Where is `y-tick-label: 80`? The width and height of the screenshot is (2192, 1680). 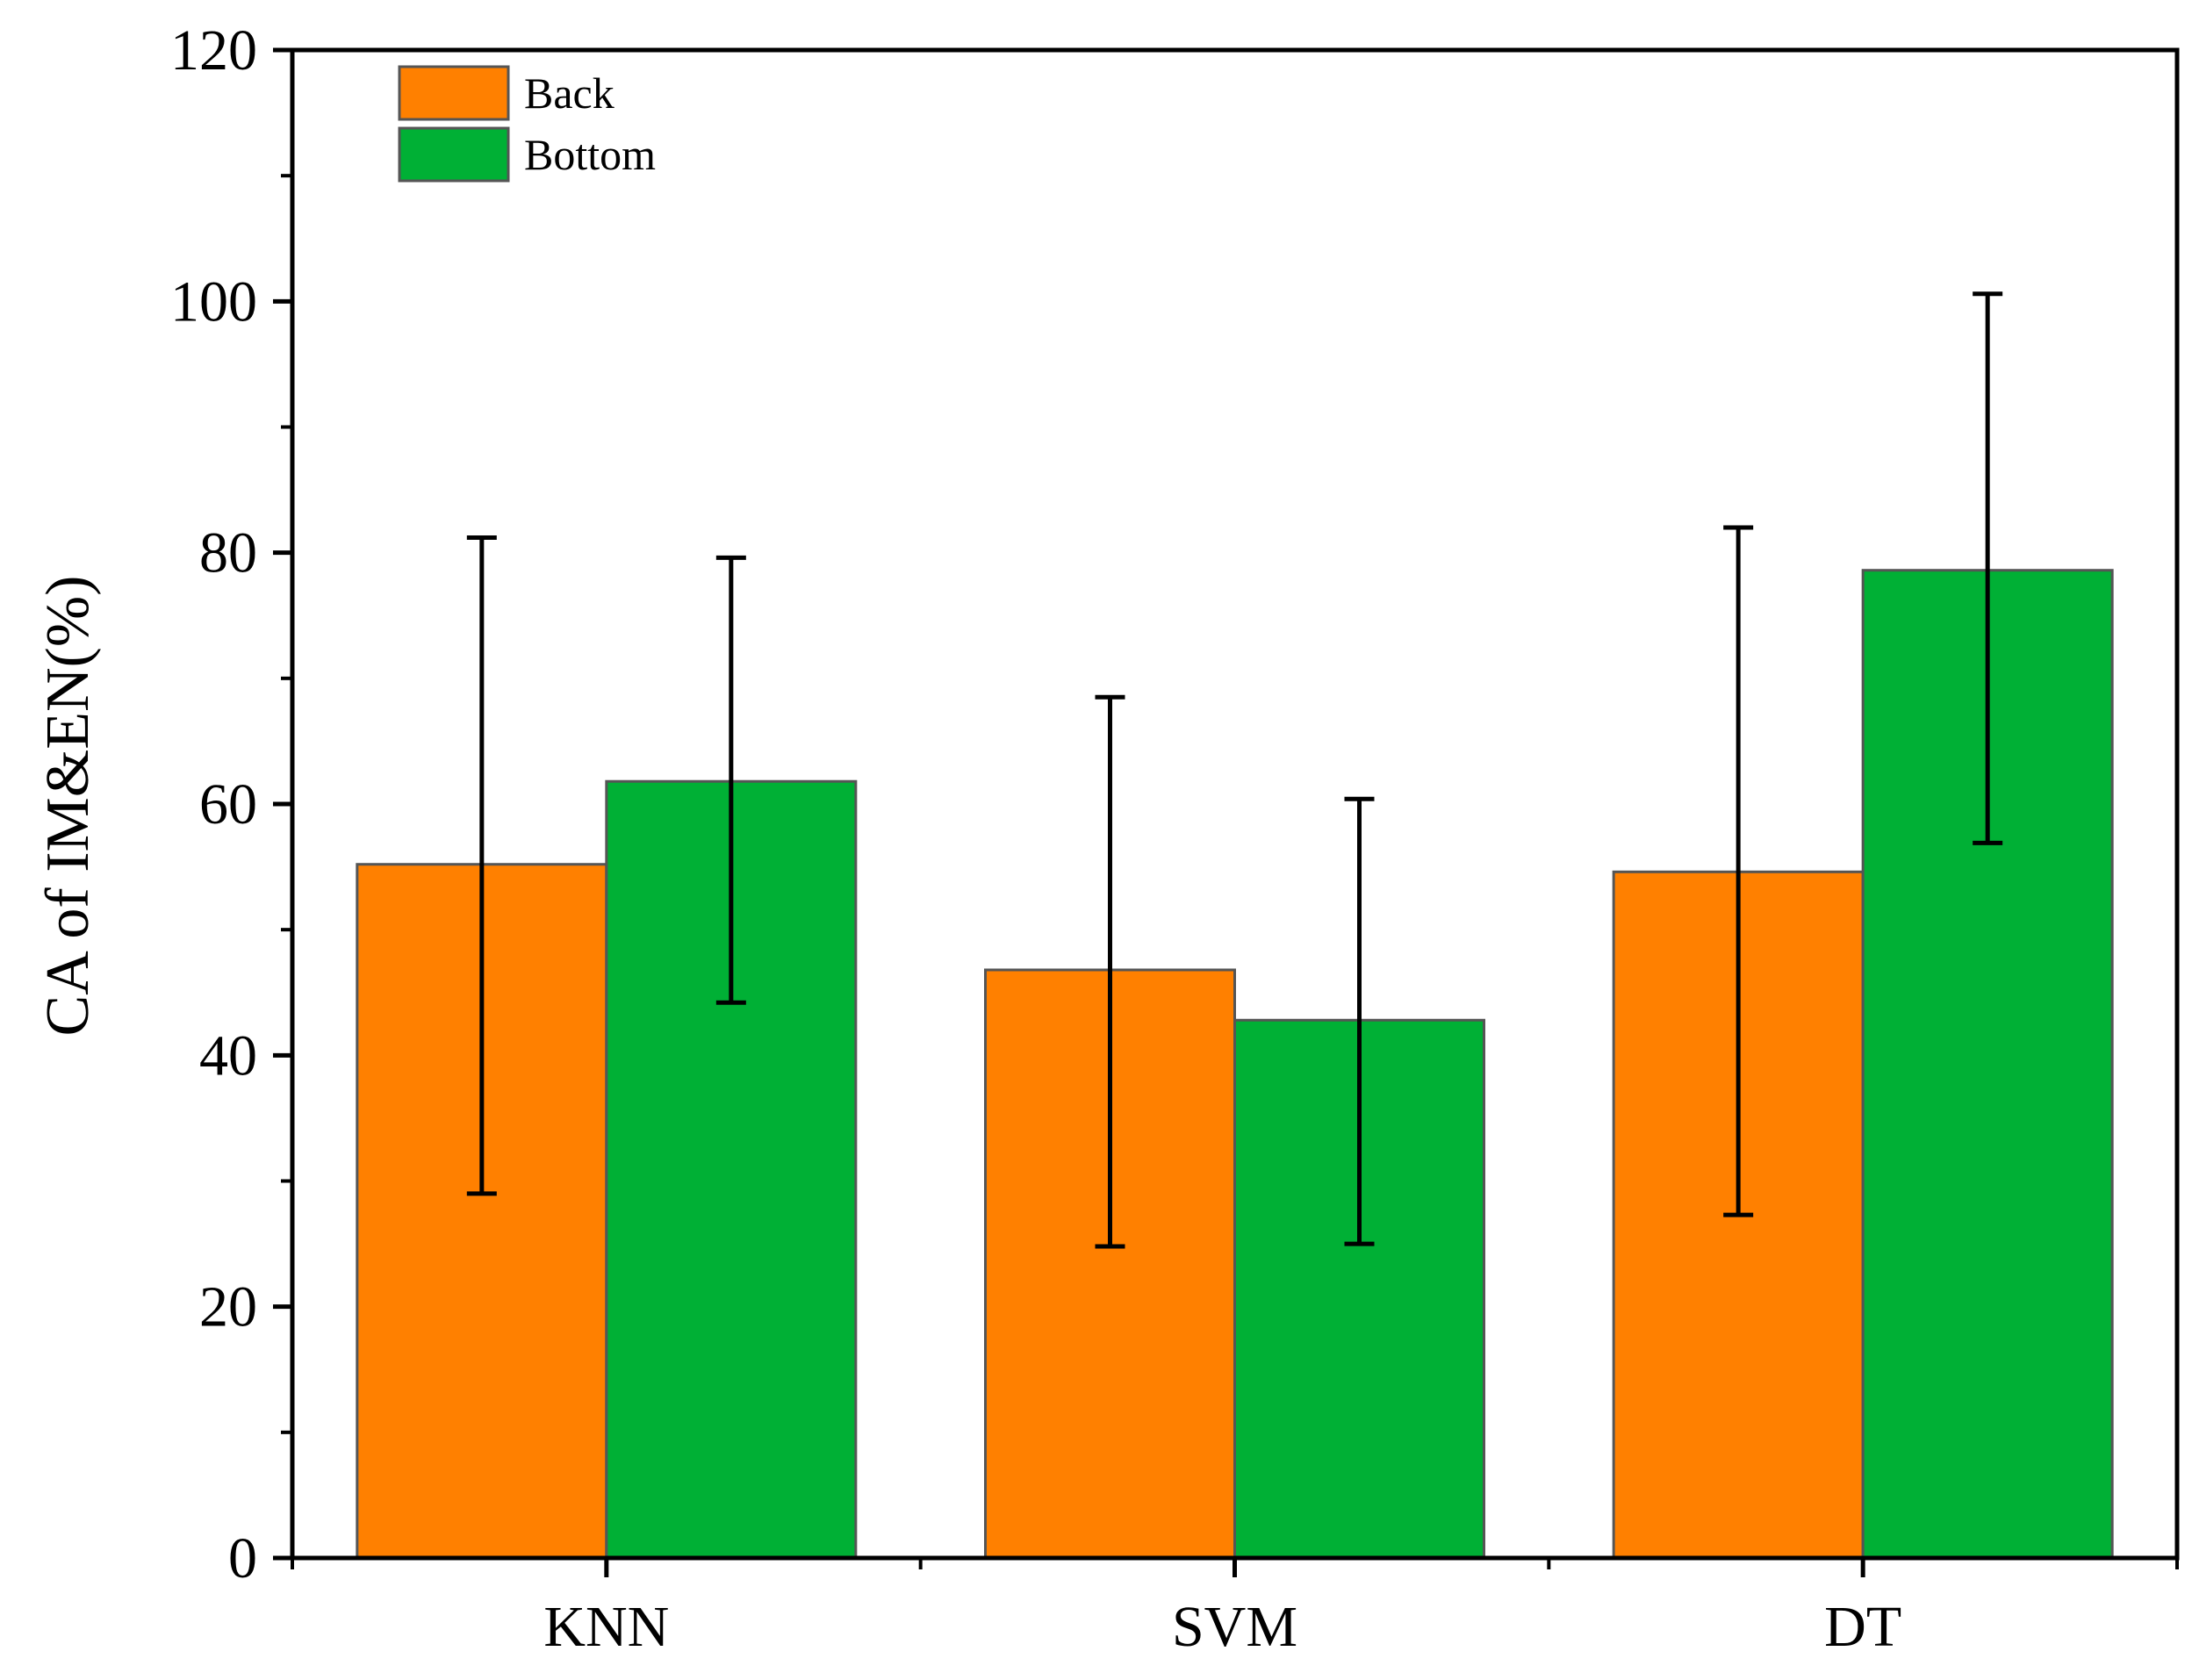 y-tick-label: 80 is located at coordinates (228, 553).